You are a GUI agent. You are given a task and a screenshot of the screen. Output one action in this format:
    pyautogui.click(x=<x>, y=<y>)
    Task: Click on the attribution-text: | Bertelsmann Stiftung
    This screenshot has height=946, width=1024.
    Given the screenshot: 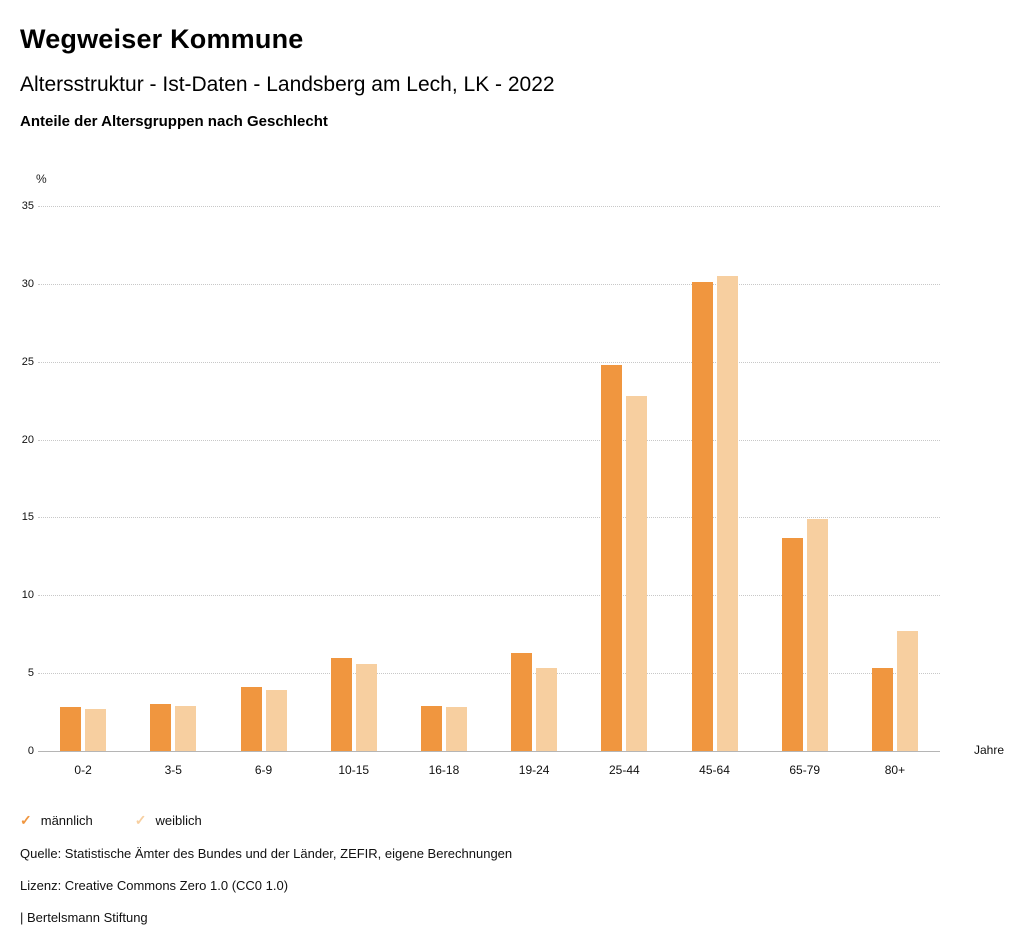 What is the action you would take?
    pyautogui.click(x=84, y=917)
    